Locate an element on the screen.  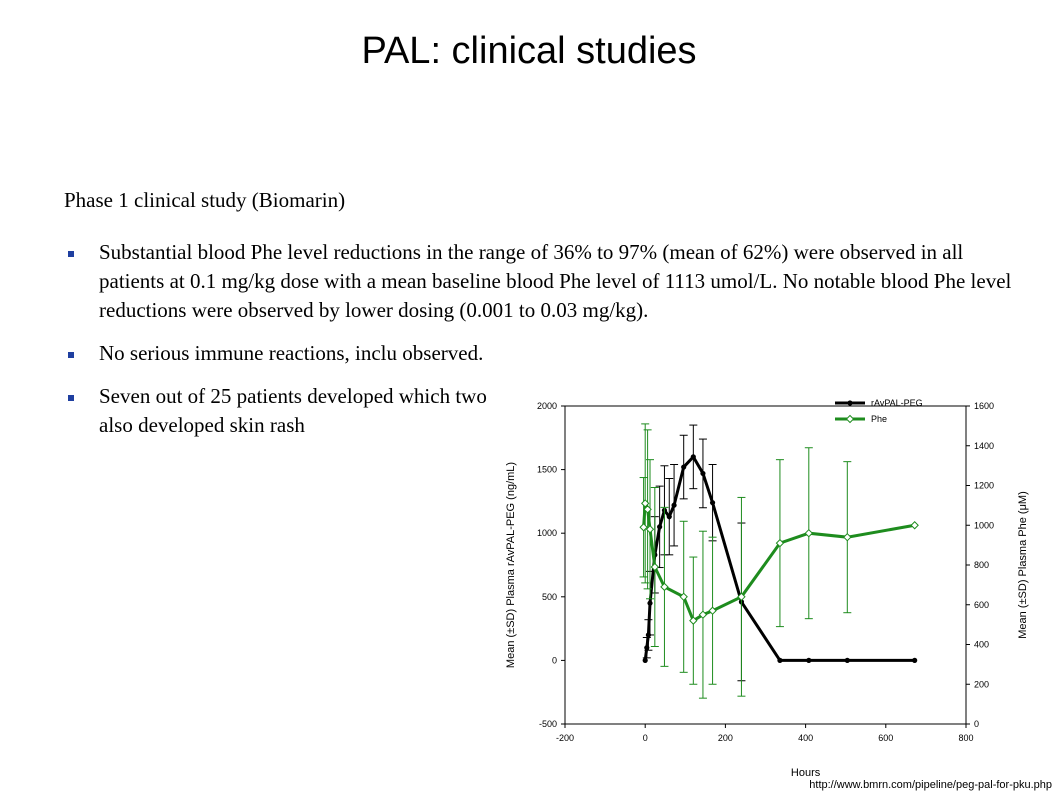
pal-series-line is located at coordinates (779, 558).